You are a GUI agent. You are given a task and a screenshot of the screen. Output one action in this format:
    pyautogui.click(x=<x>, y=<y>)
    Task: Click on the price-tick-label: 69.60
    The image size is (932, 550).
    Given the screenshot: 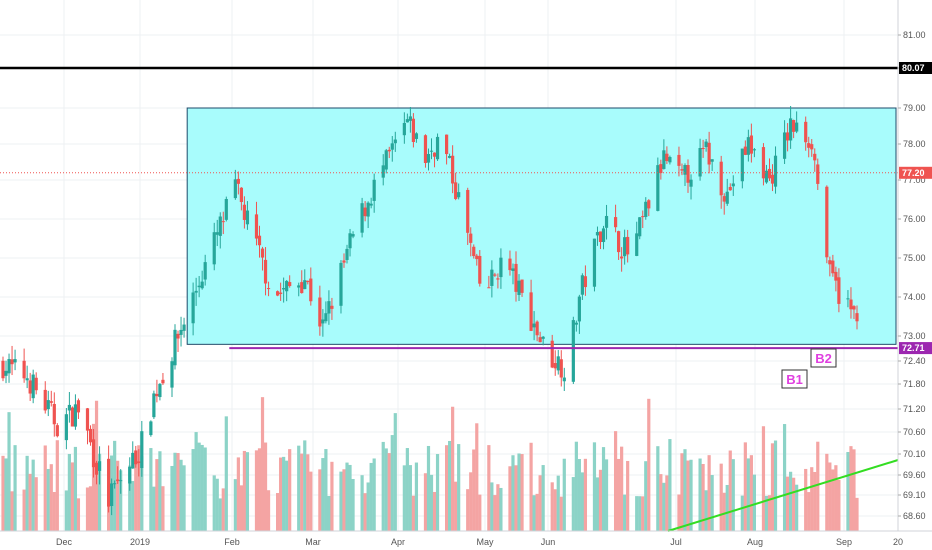 What is the action you would take?
    pyautogui.click(x=914, y=475)
    